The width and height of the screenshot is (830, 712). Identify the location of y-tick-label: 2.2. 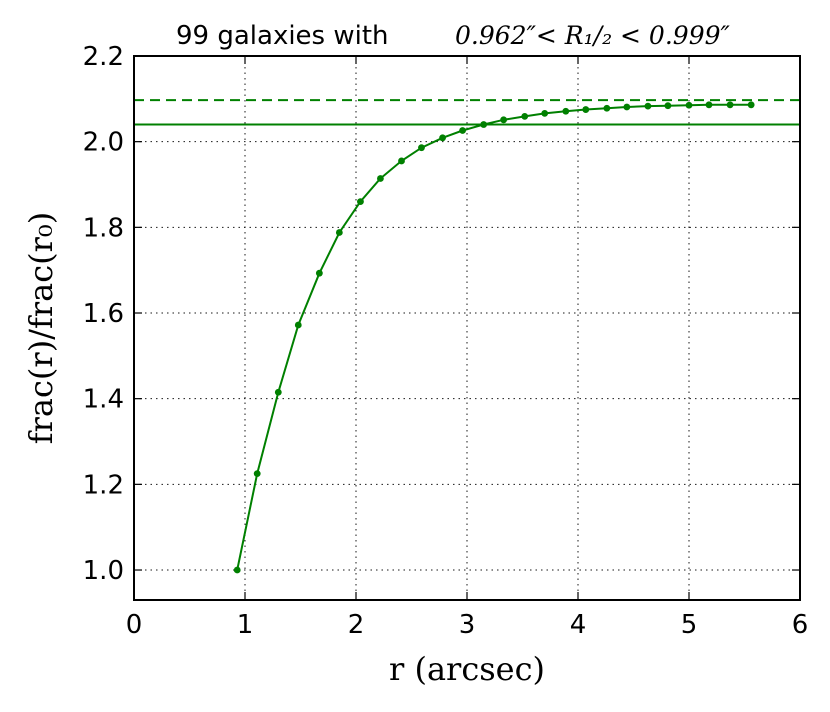
(103, 57).